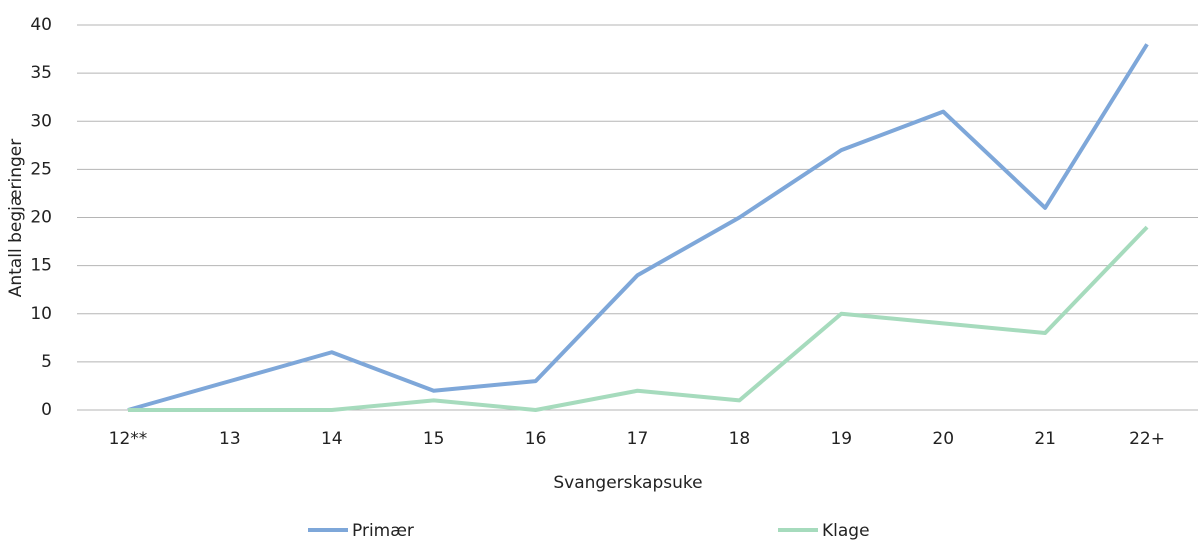  I want to click on x-tick-label: 12**, so click(128, 439).